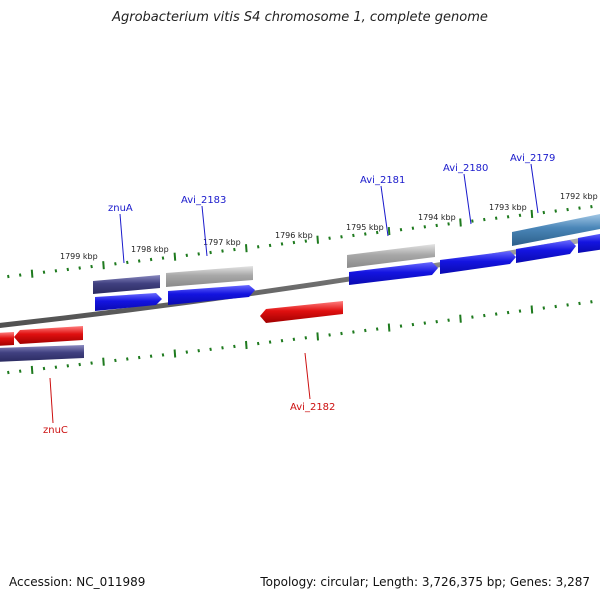  Describe the element at coordinates (465, 168) in the screenshot. I see `gene-label-avi-2180: Avi_2180` at that location.